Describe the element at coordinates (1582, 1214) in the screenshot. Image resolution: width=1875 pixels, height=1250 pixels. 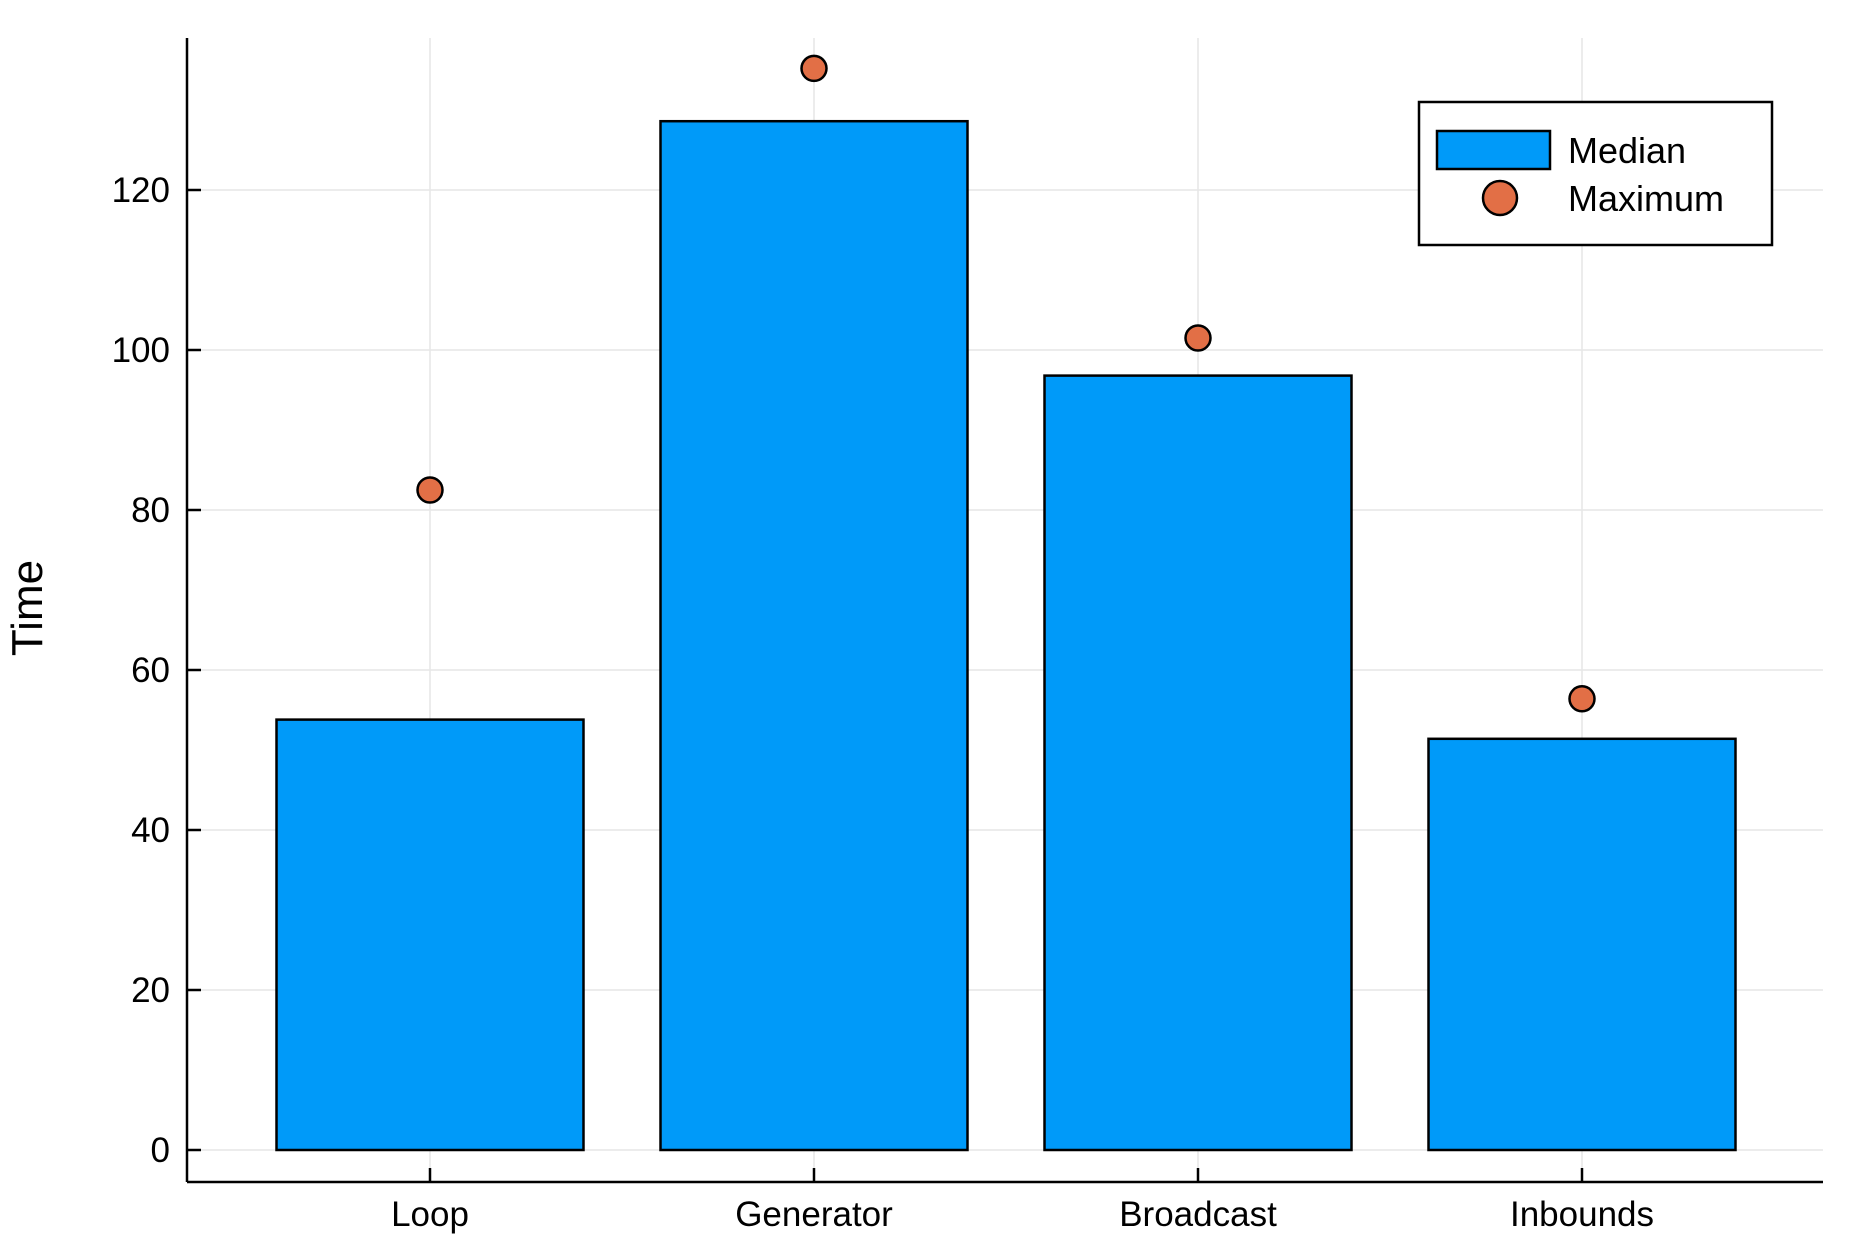
I see `x-tick-label-inbounds: Inbounds` at that location.